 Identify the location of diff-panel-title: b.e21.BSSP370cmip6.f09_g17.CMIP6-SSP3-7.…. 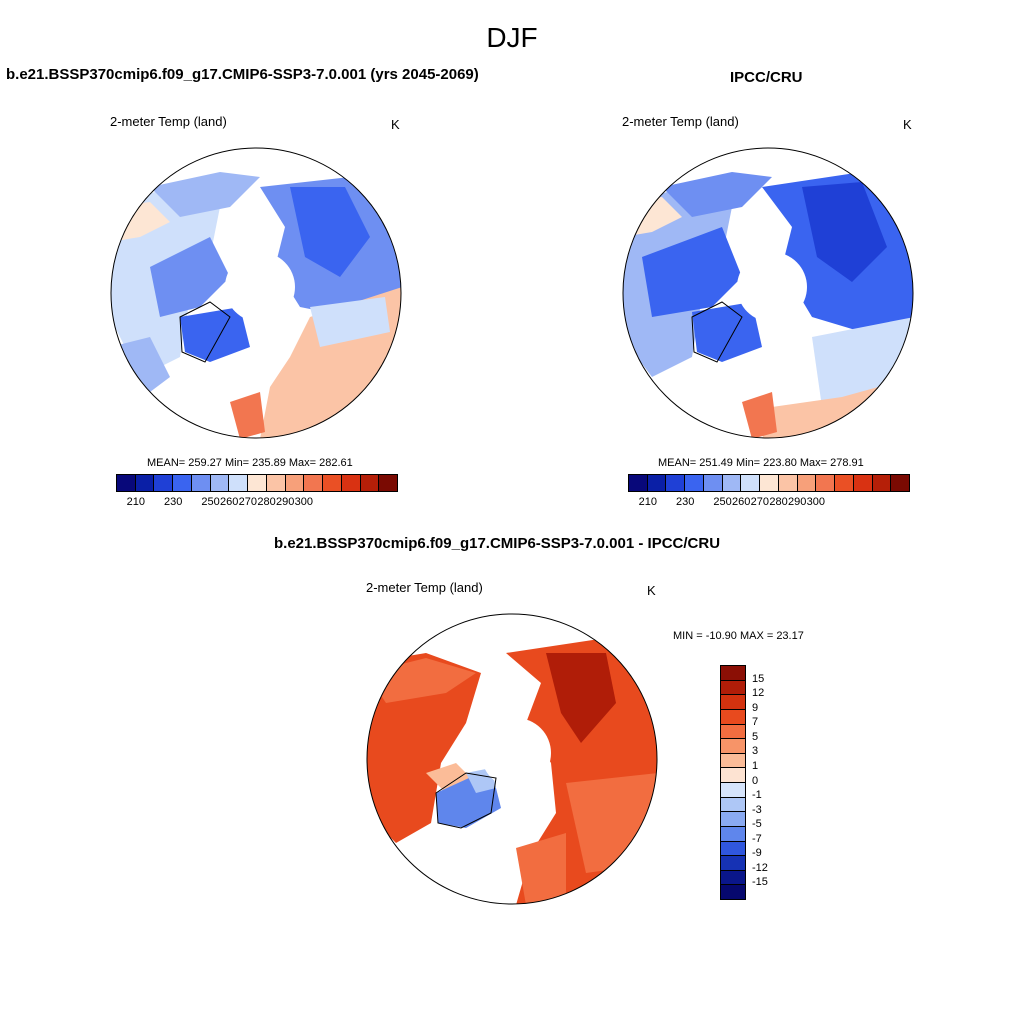
(497, 543).